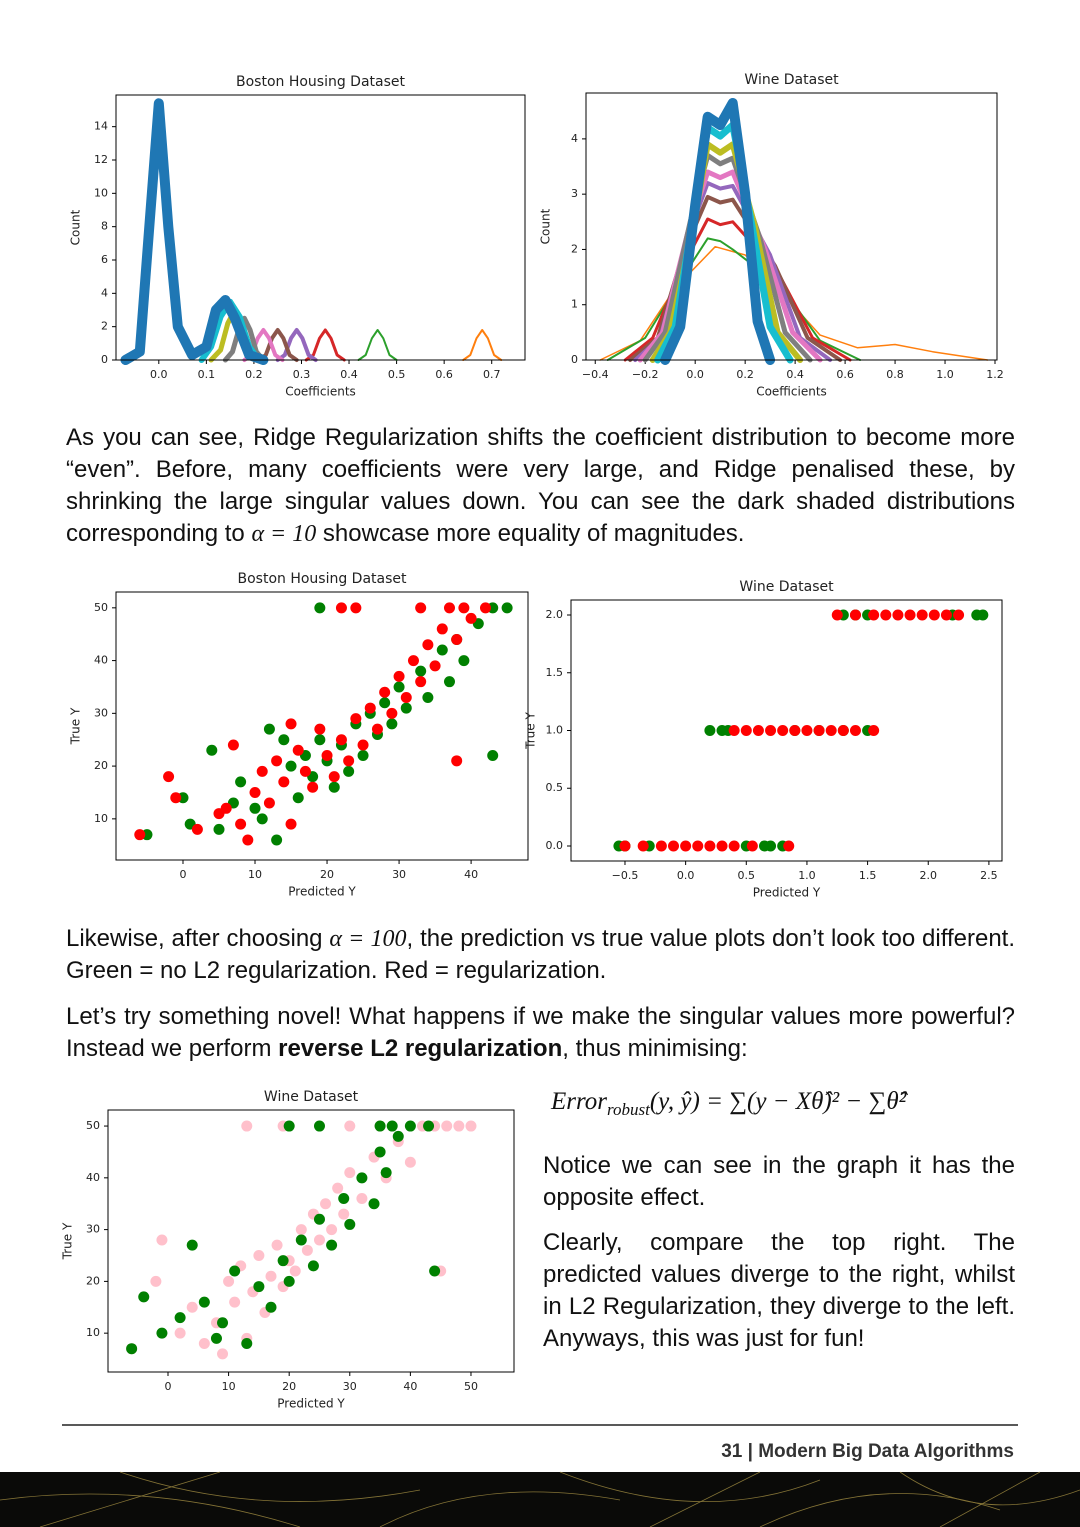  I want to click on math: α = 10, so click(284, 534).